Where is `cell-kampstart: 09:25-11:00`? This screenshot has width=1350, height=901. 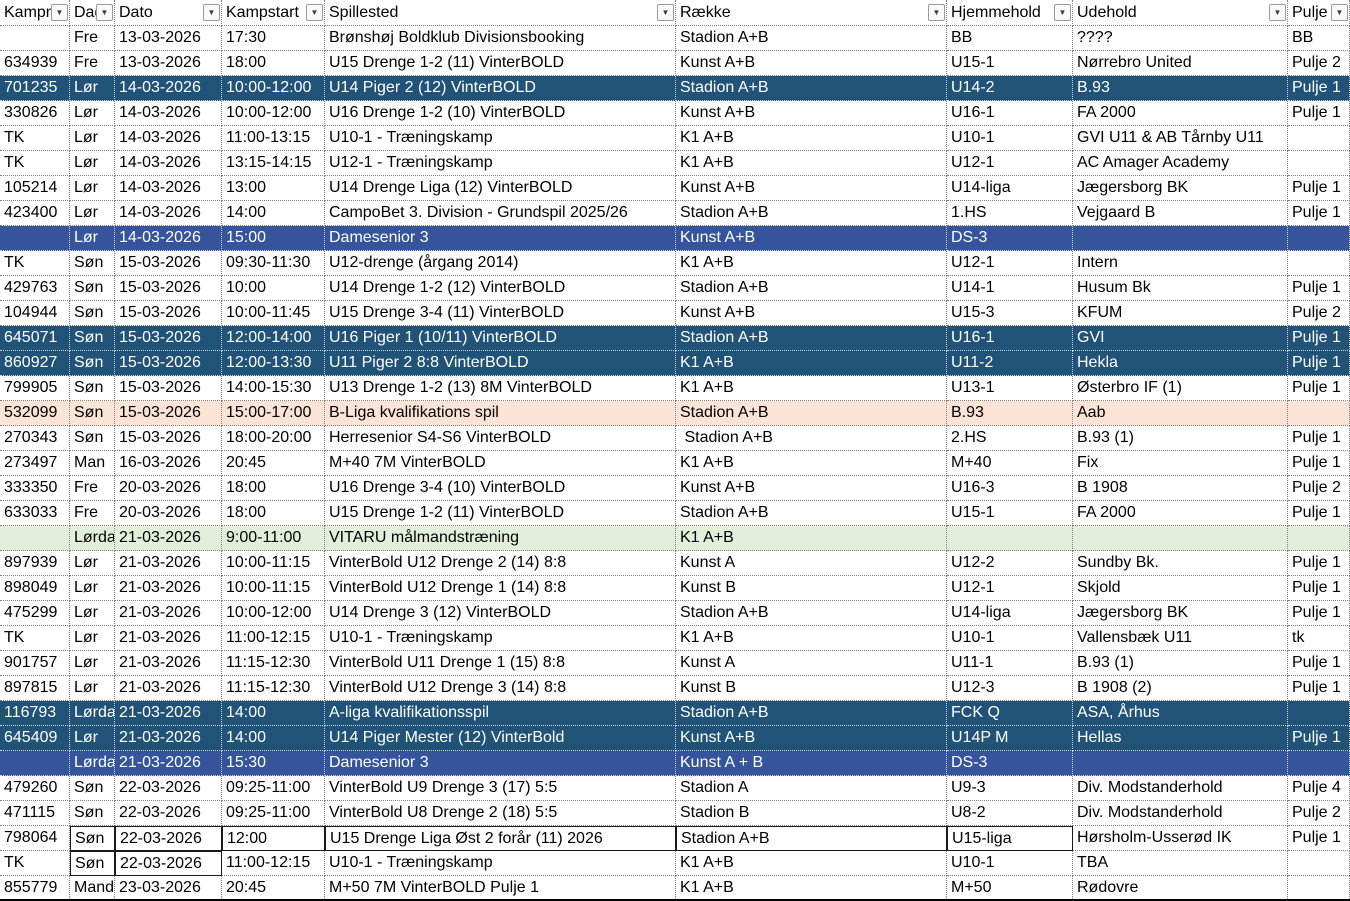 cell-kampstart: 09:25-11:00 is located at coordinates (273, 813).